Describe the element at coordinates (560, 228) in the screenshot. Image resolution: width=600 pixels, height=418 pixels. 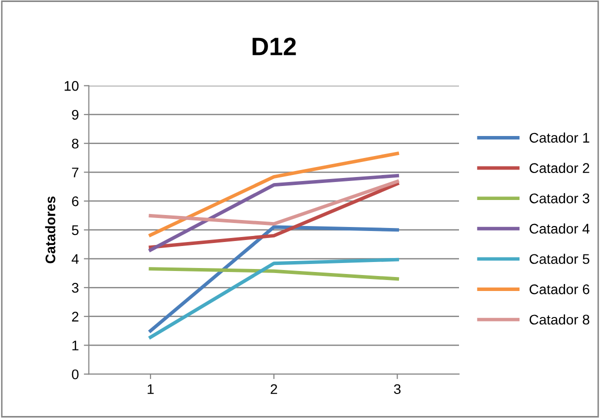
I see `legend-label: Catador 4` at that location.